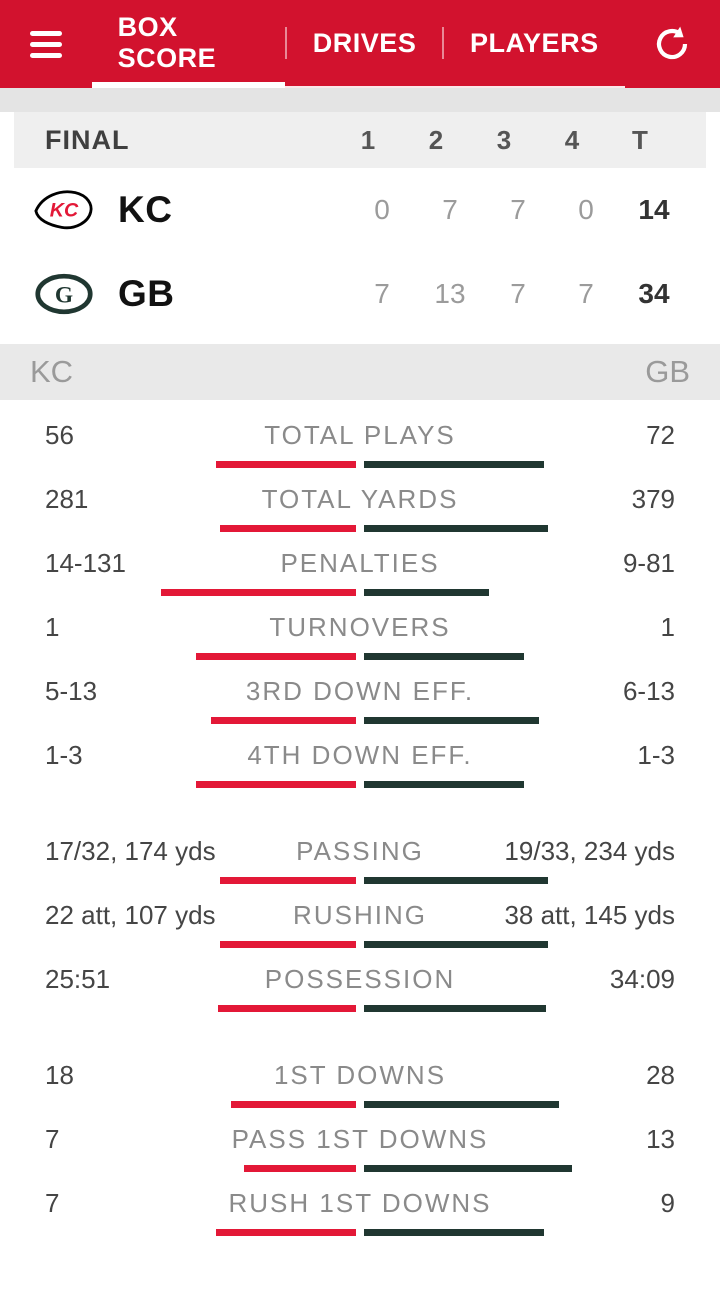 The height and width of the screenshot is (1312, 720). I want to click on menu-button, so click(46, 44).